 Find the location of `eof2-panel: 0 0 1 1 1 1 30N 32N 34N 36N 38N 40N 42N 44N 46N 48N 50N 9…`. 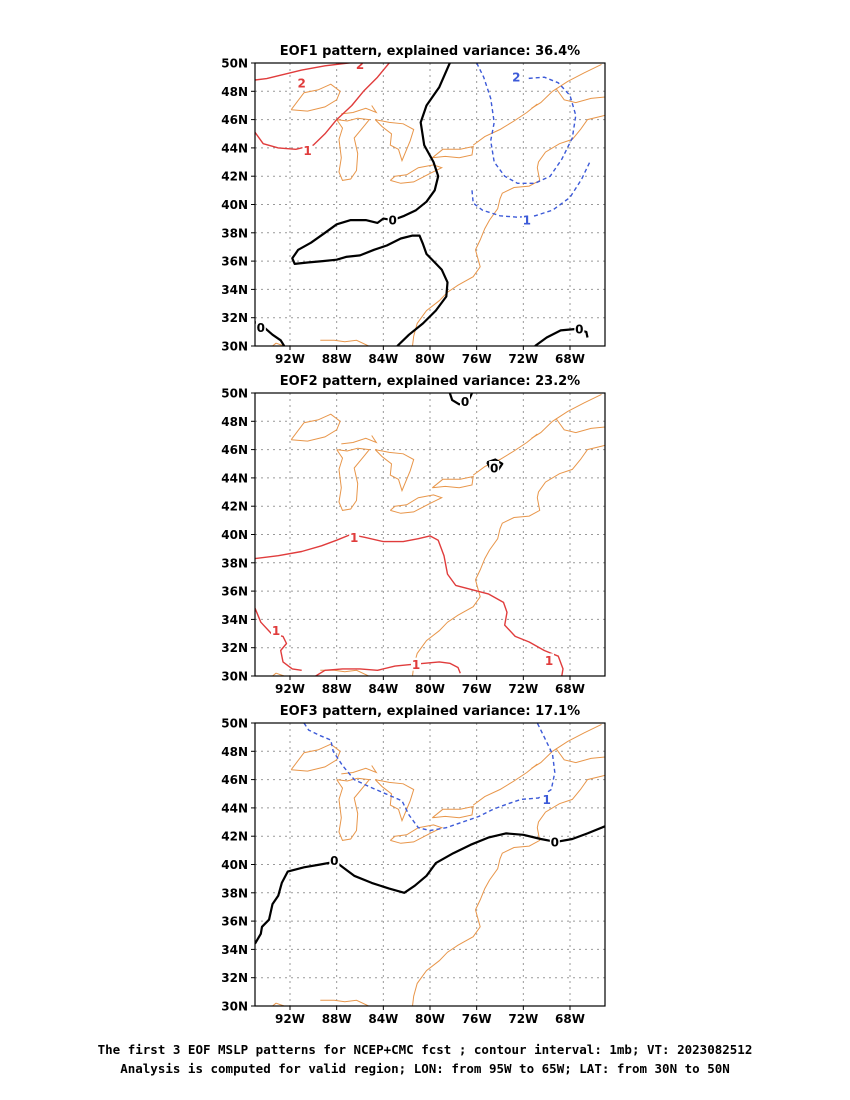

eof2-panel: 0 0 1 1 1 1 30N 32N 34N 36N 38N 40N 42N 44N 46N 48N 50N 9… is located at coordinates (413, 535).